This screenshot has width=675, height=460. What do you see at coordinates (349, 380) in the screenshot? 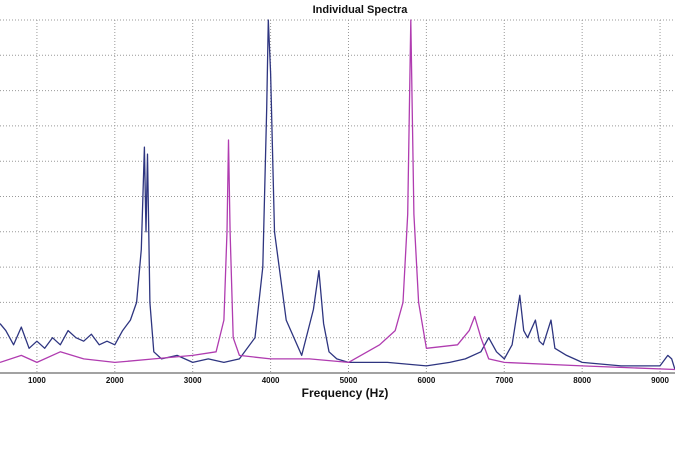
I see `x-tick-label: 5000` at bounding box center [349, 380].